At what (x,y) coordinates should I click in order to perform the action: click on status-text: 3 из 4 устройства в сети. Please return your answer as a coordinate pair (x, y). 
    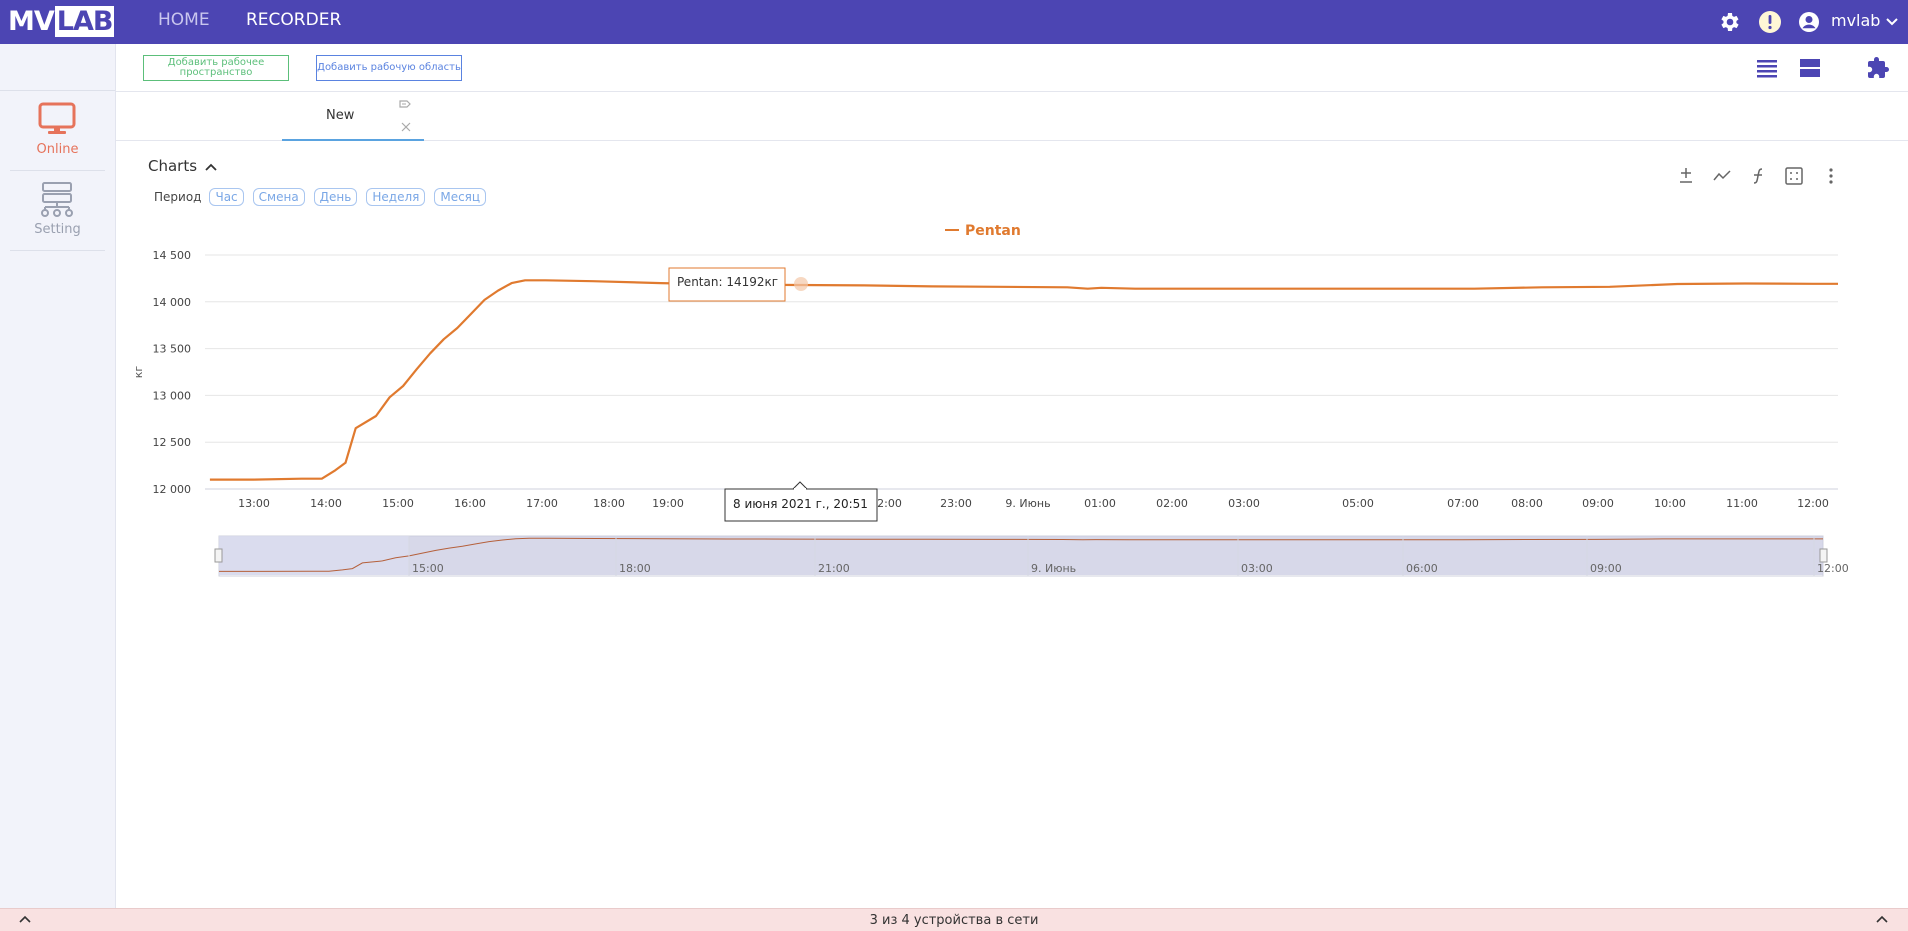
    Looking at the image, I should click on (954, 920).